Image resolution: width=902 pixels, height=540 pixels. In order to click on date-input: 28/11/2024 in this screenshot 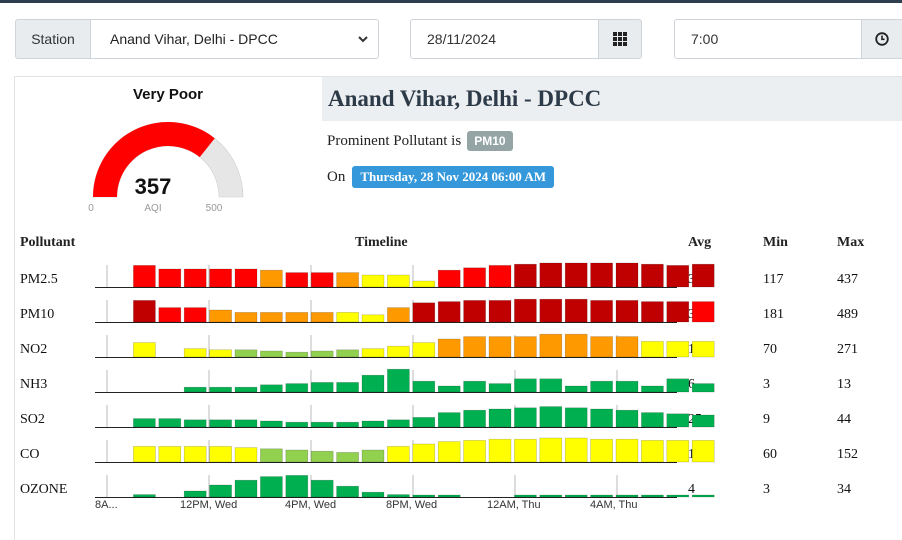, I will do `click(504, 39)`.